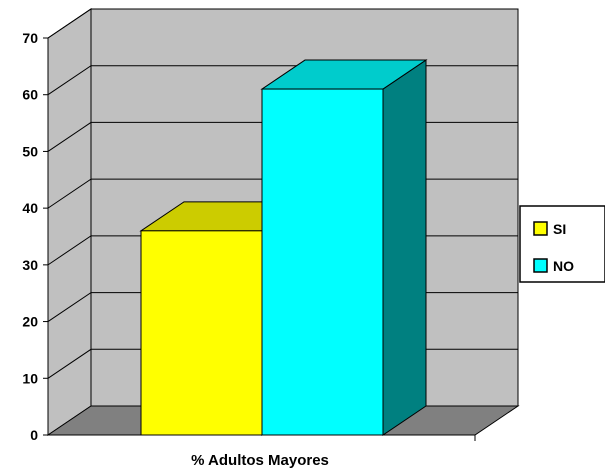 This screenshot has width=605, height=476. What do you see at coordinates (30, 322) in the screenshot?
I see `y-tick-label: 20` at bounding box center [30, 322].